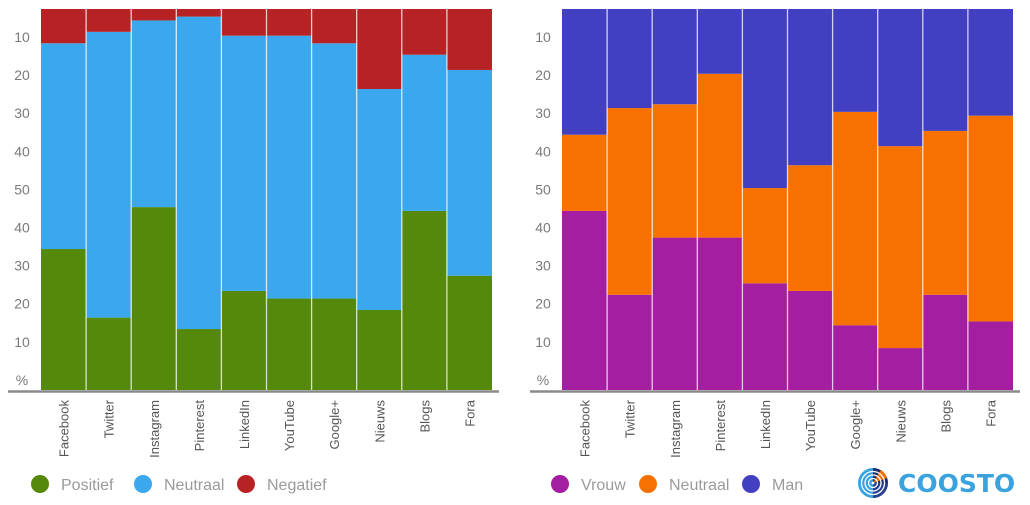 This screenshot has width=1030, height=505. Describe the element at coordinates (699, 485) in the screenshot. I see `legend-label: Neutraal` at that location.